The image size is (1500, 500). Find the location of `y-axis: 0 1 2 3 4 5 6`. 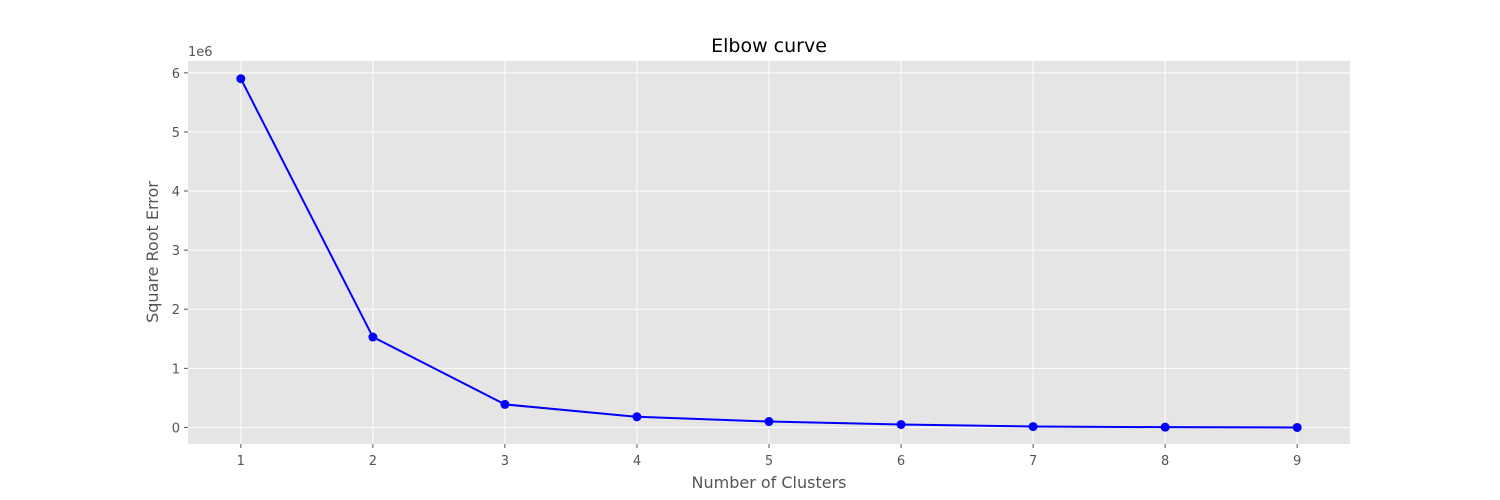

y-axis: 0 1 2 3 4 5 6 is located at coordinates (180, 251).